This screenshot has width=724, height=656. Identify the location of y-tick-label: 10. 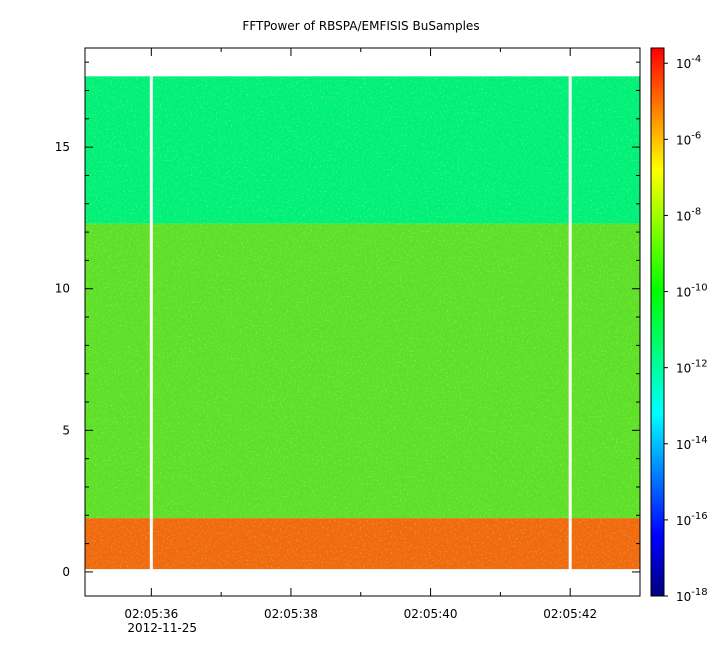
(62, 289).